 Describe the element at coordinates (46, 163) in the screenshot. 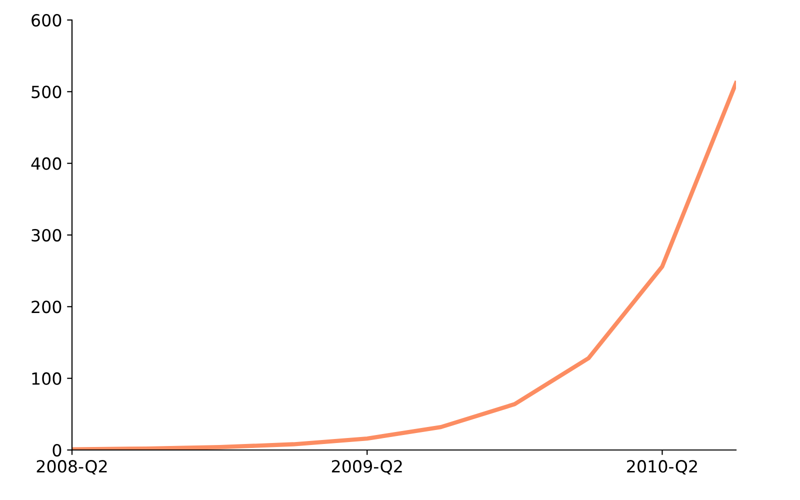

I see `y-tick-label: 400` at that location.